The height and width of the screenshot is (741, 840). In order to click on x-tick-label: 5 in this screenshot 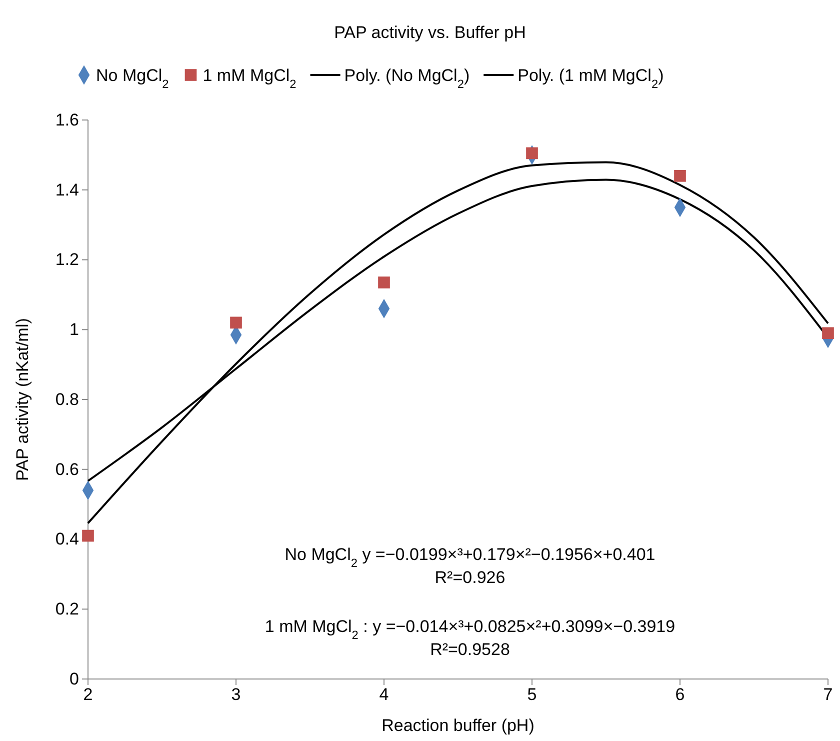, I will do `click(532, 694)`.